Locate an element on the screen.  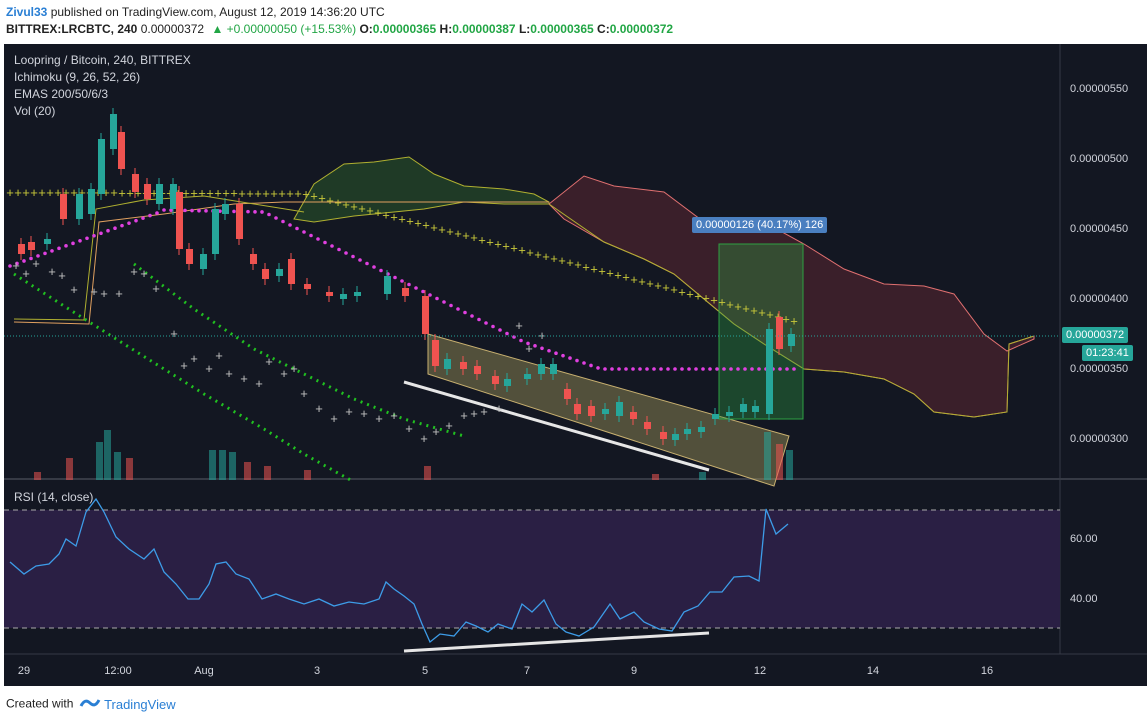
close-label: C: is located at coordinates (603, 29).